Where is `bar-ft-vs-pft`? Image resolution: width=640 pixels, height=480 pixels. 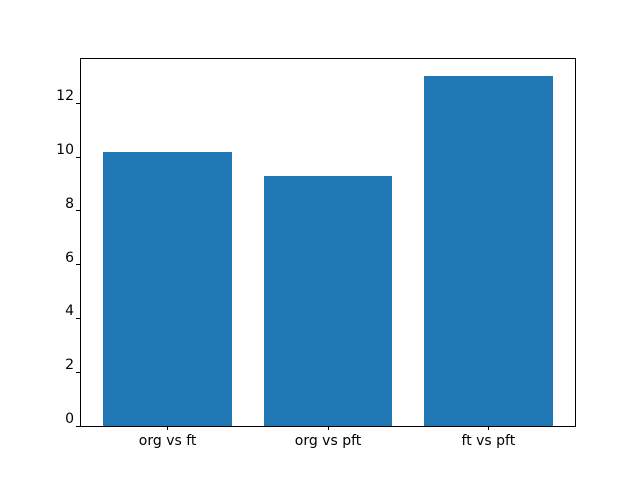
bar-ft-vs-pft is located at coordinates (488, 251).